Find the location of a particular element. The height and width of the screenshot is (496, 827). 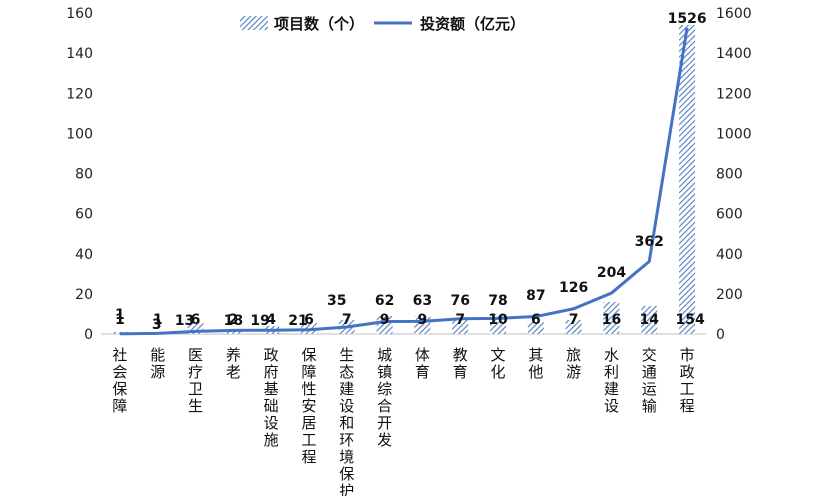

bar-value-label: 10 is located at coordinates (498, 320).